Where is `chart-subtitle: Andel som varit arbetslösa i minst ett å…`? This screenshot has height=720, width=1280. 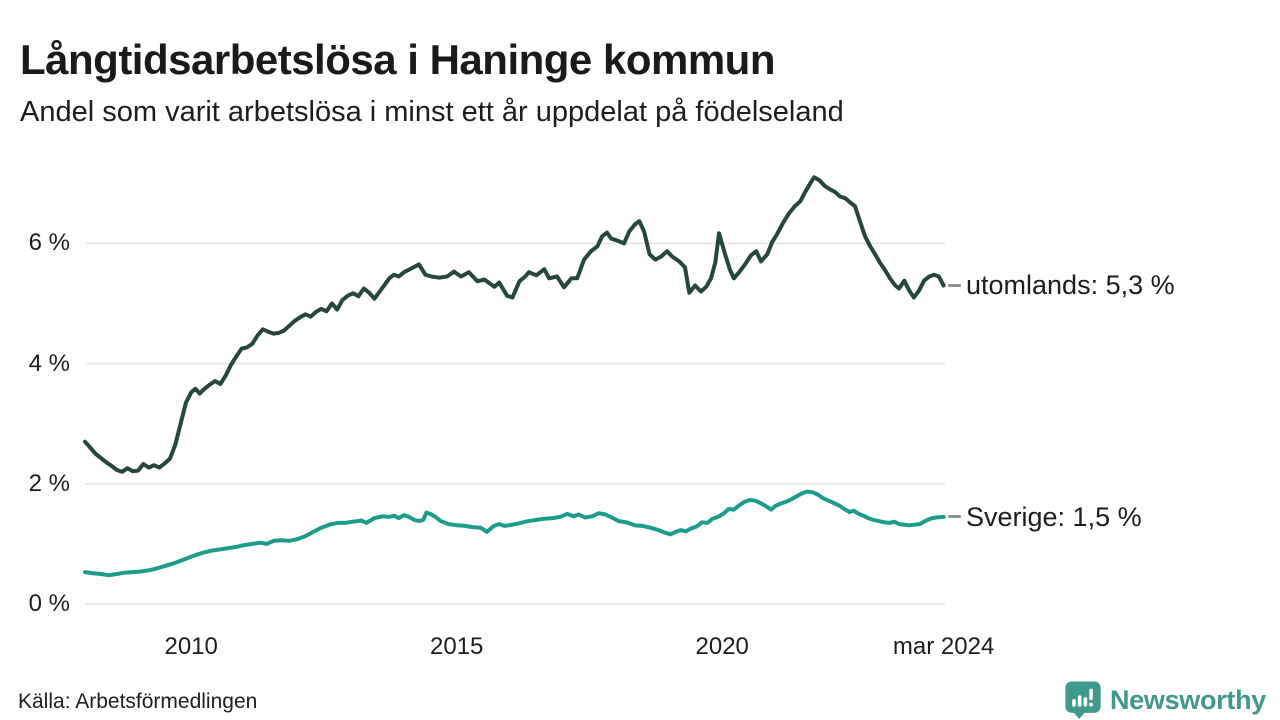 chart-subtitle: Andel som varit arbetslösa i minst ett å… is located at coordinates (432, 112).